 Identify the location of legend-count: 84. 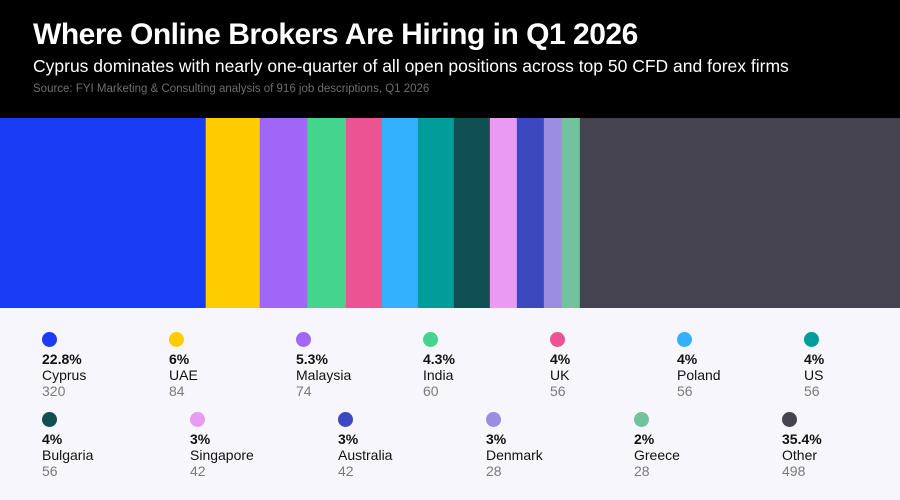
(177, 391).